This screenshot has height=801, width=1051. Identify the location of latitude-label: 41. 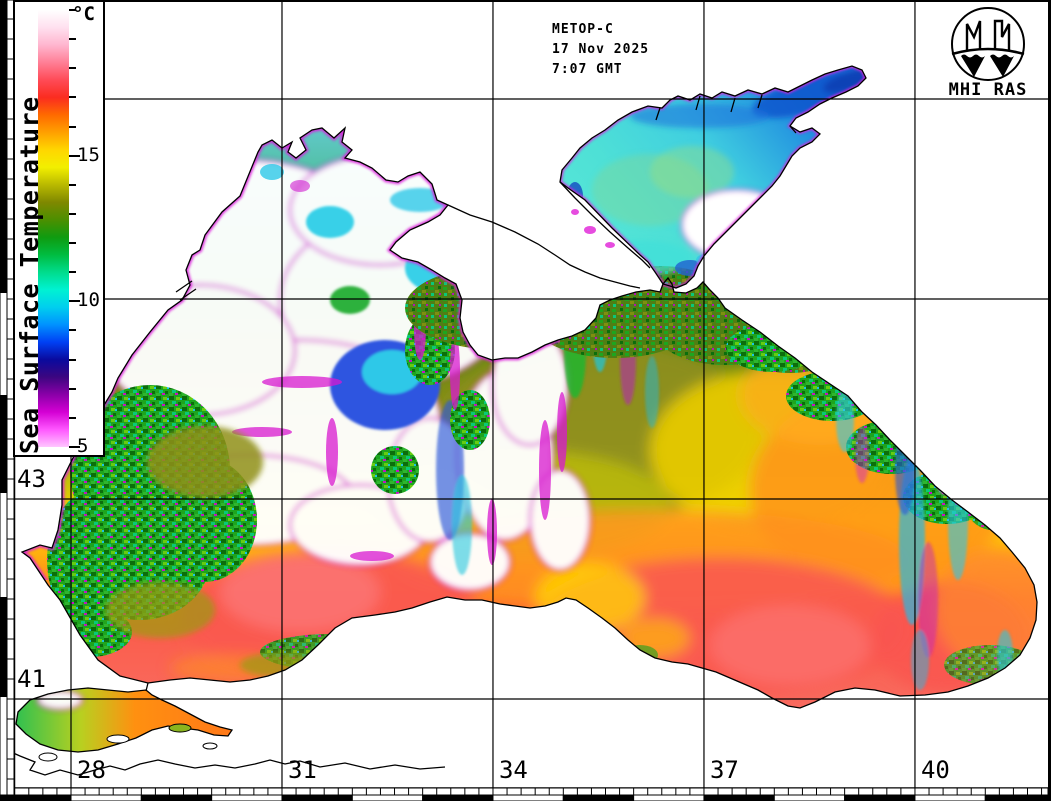
(31, 679).